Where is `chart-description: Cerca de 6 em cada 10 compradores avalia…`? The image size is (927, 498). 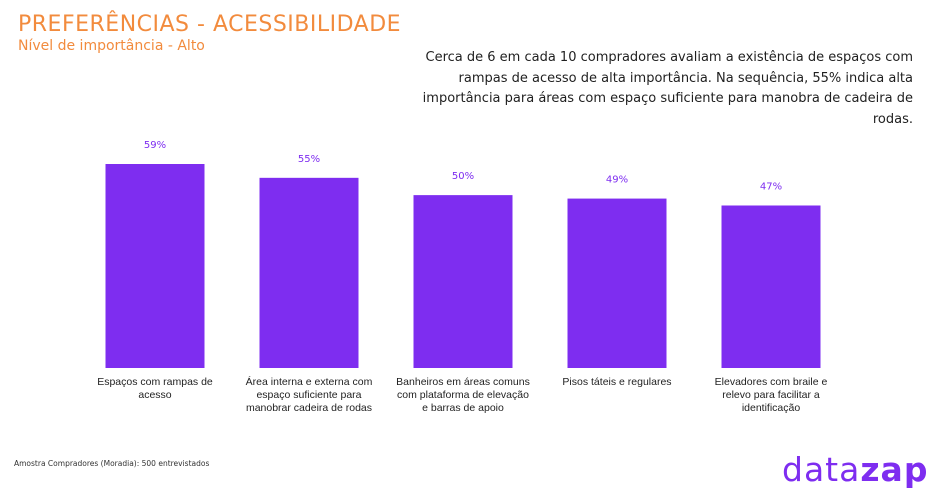 chart-description: Cerca de 6 em cada 10 compradores avalia… is located at coordinates (667, 88).